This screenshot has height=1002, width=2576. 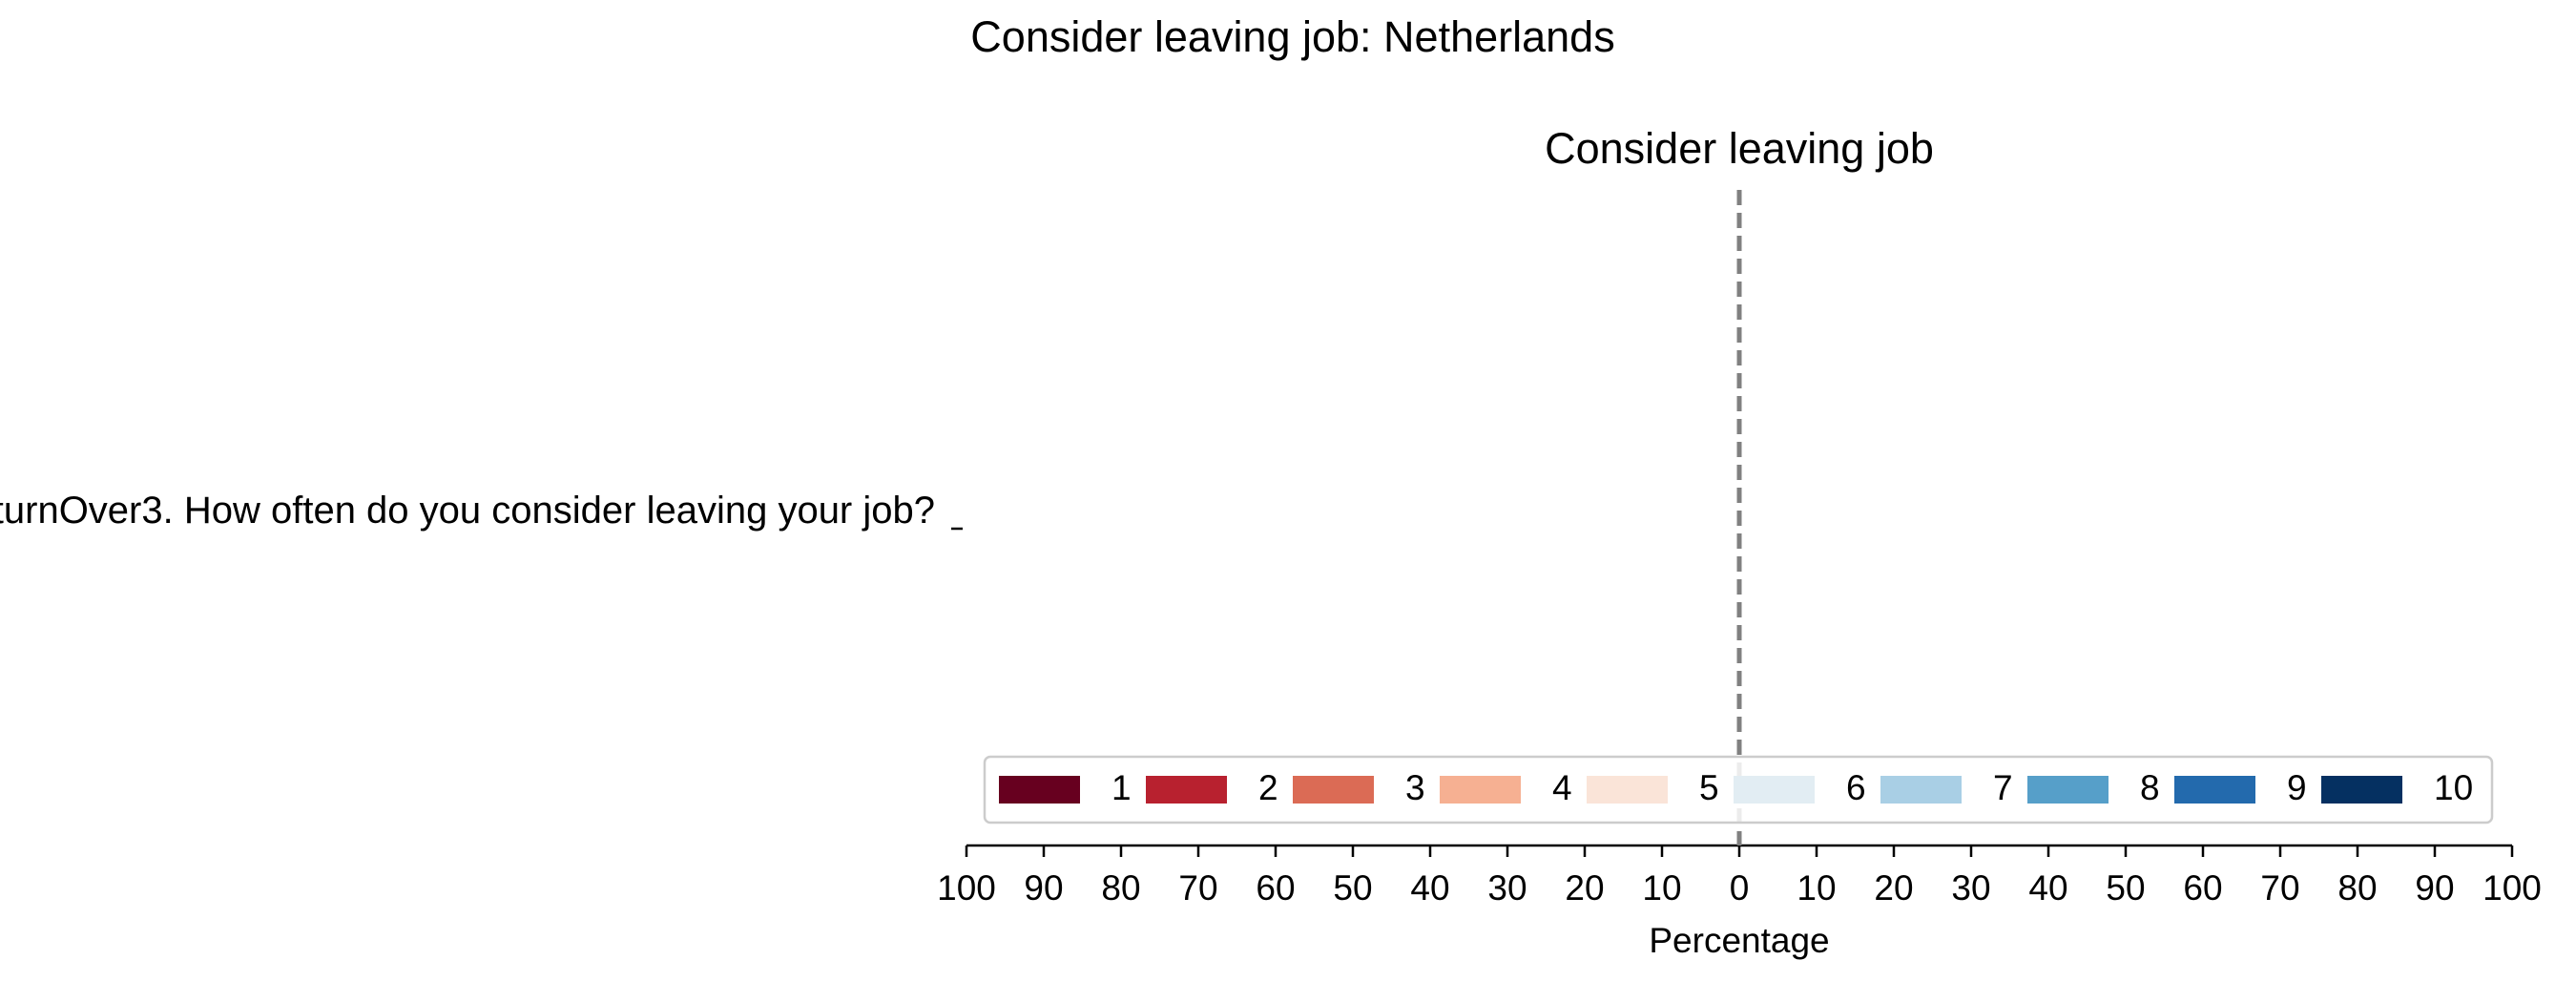 What do you see at coordinates (1739, 148) in the screenshot?
I see `chart-subtitle: Consider leaving job` at bounding box center [1739, 148].